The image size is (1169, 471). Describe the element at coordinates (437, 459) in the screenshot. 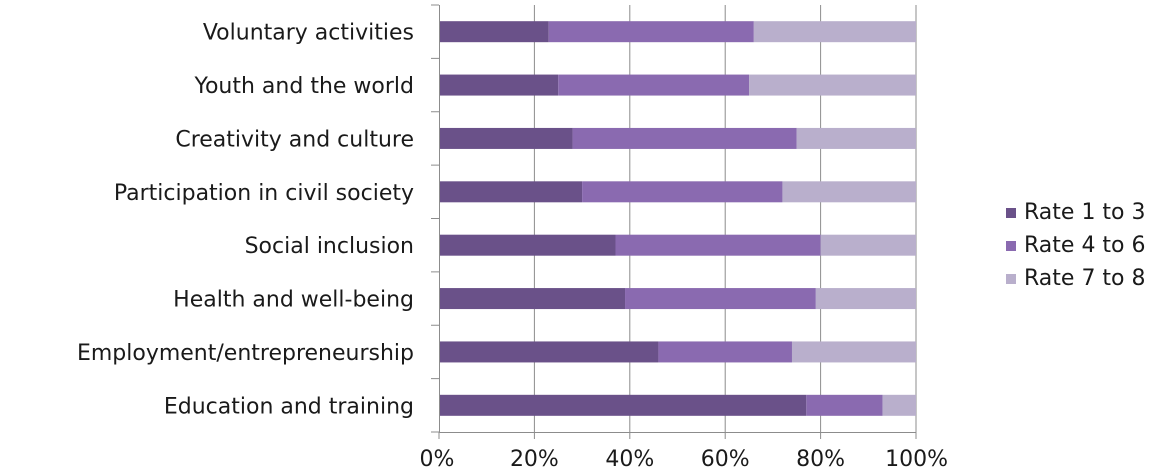

I see `x-tick-label: 0%` at that location.